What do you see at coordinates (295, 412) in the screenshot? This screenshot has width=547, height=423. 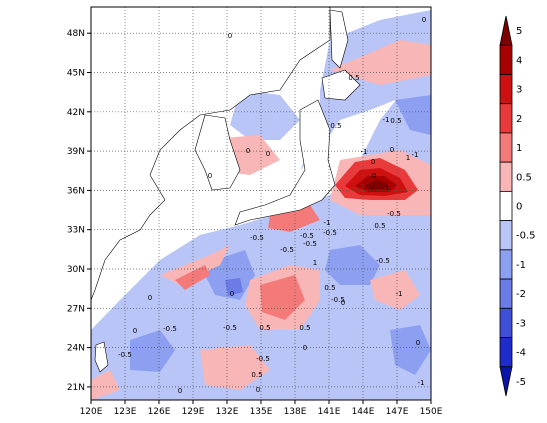 I see `x-tick-label: 138E` at bounding box center [295, 412].